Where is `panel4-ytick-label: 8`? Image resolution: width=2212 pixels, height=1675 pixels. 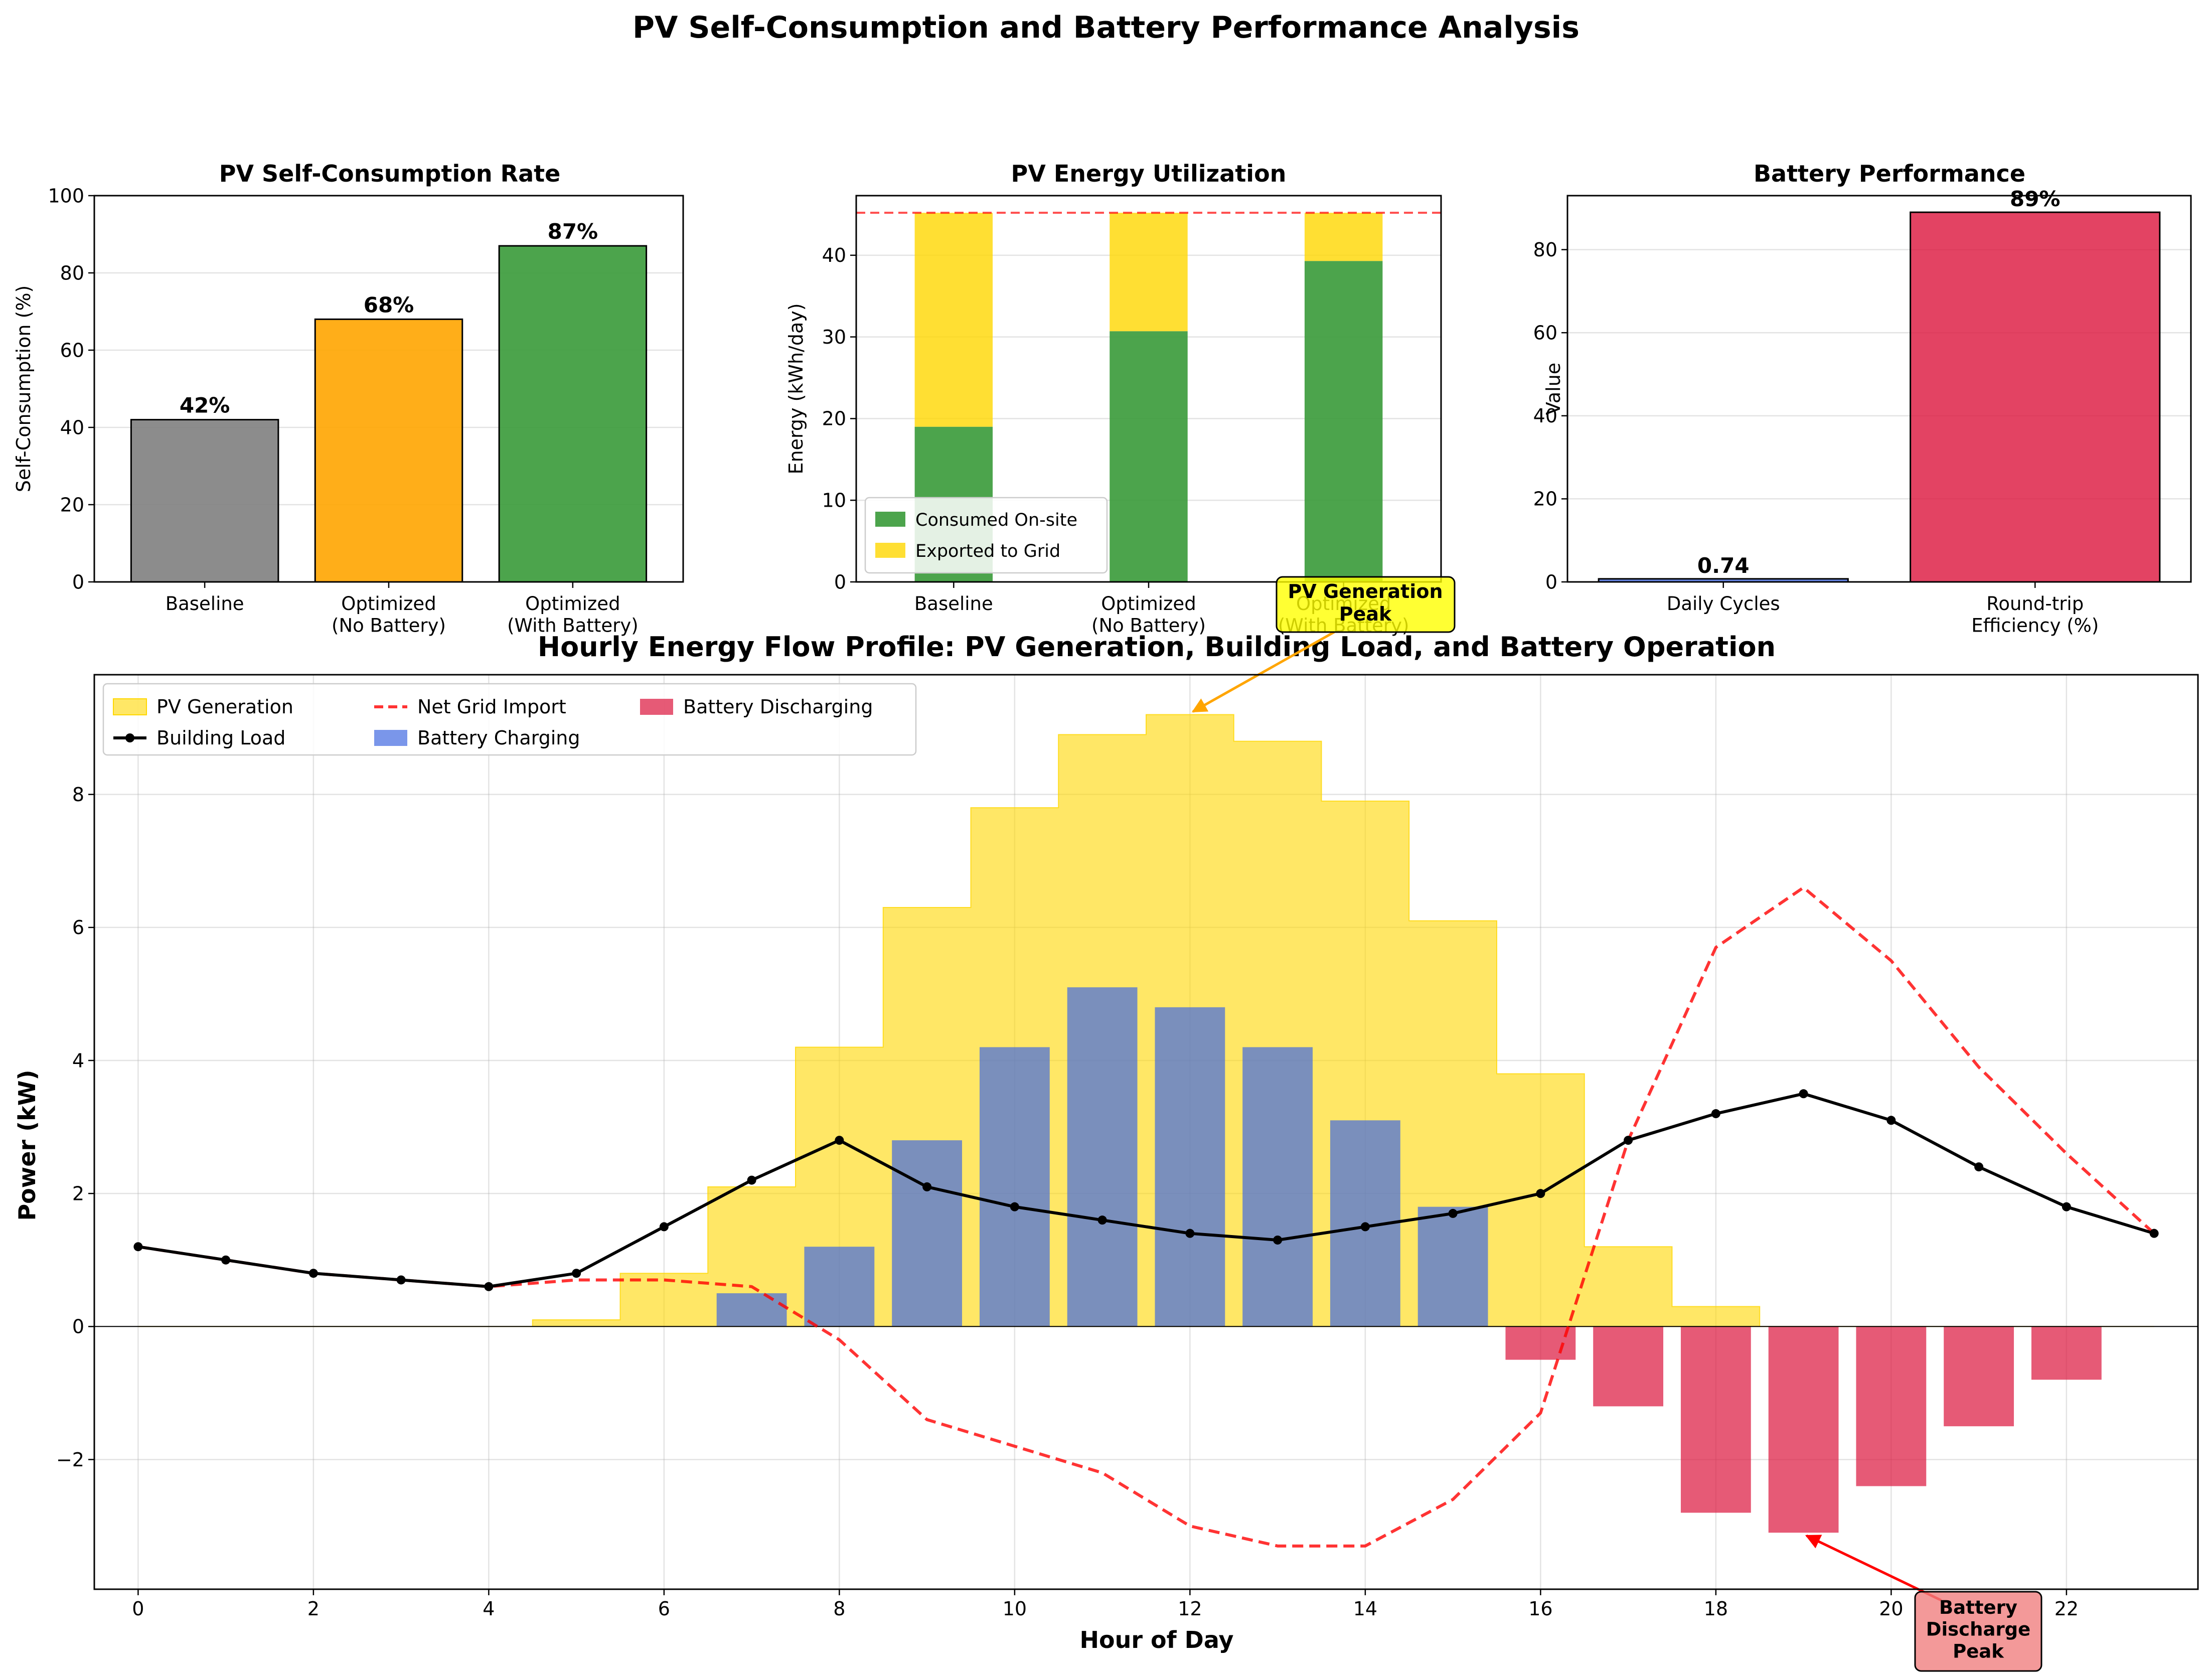
panel4-ytick-label: 8 is located at coordinates (78, 795).